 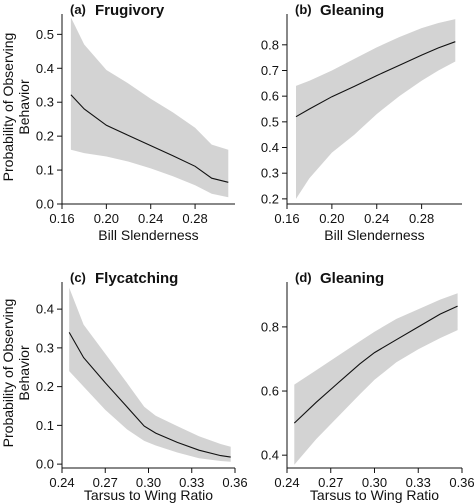 What do you see at coordinates (78, 9) in the screenshot?
I see `panel-label: (a)` at bounding box center [78, 9].